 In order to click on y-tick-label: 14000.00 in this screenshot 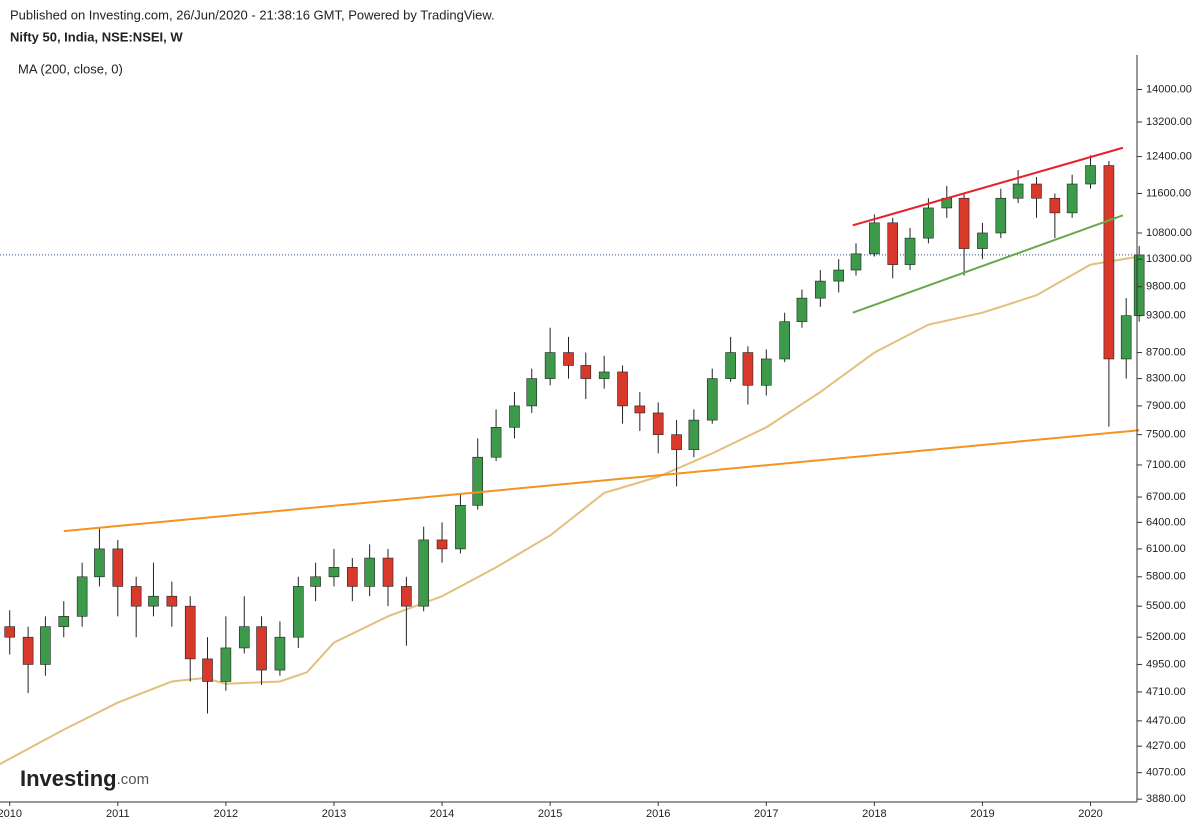, I will do `click(1169, 89)`.